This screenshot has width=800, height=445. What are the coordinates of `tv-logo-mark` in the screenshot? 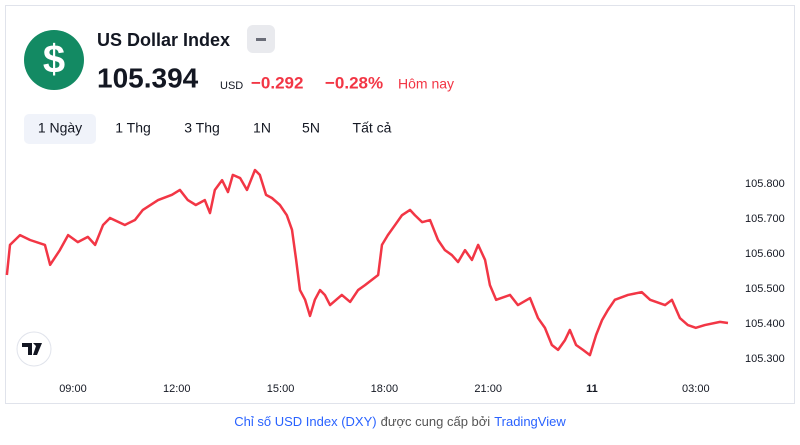 It's located at (32, 349).